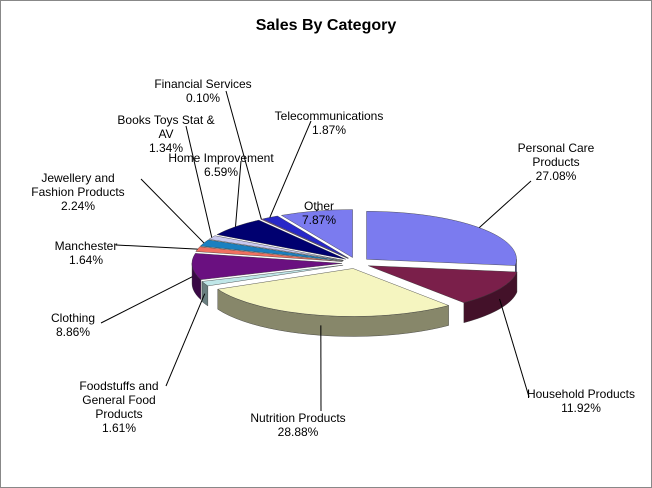  I want to click on data-label: Jewellery and Fashion Products 2.24%, so click(78, 192).